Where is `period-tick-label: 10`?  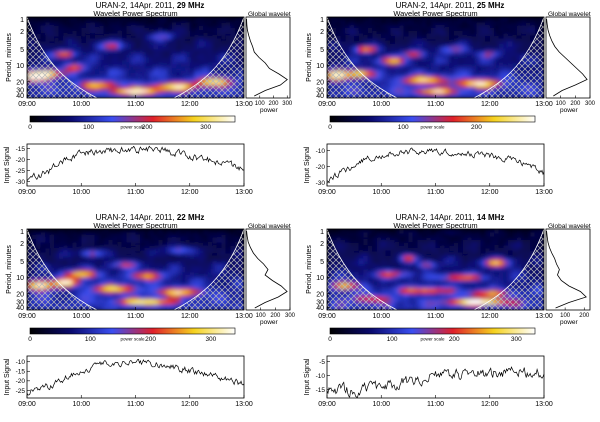
period-tick-label: 10 is located at coordinates (20, 278).